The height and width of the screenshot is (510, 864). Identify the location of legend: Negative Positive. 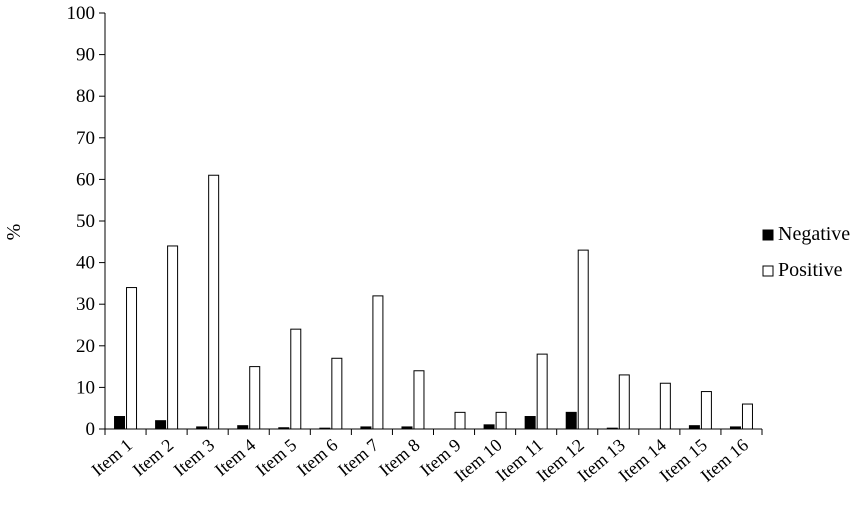
(806, 252).